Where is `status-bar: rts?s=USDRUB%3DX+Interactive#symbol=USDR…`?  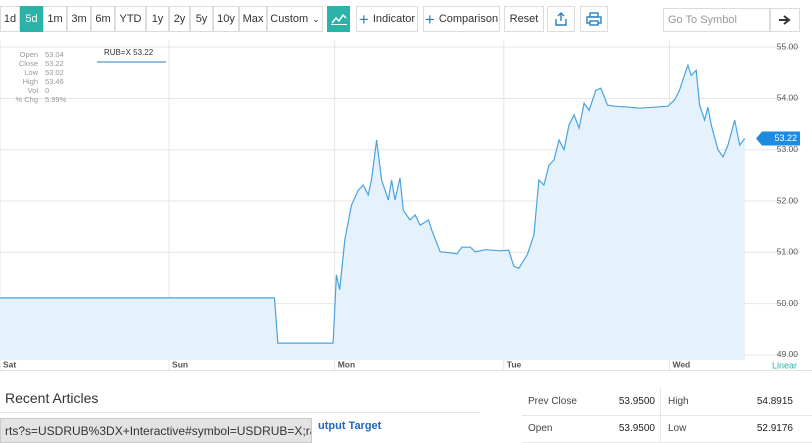 status-bar: rts?s=USDRUB%3DX+Interactive#symbol=USDR… is located at coordinates (156, 430).